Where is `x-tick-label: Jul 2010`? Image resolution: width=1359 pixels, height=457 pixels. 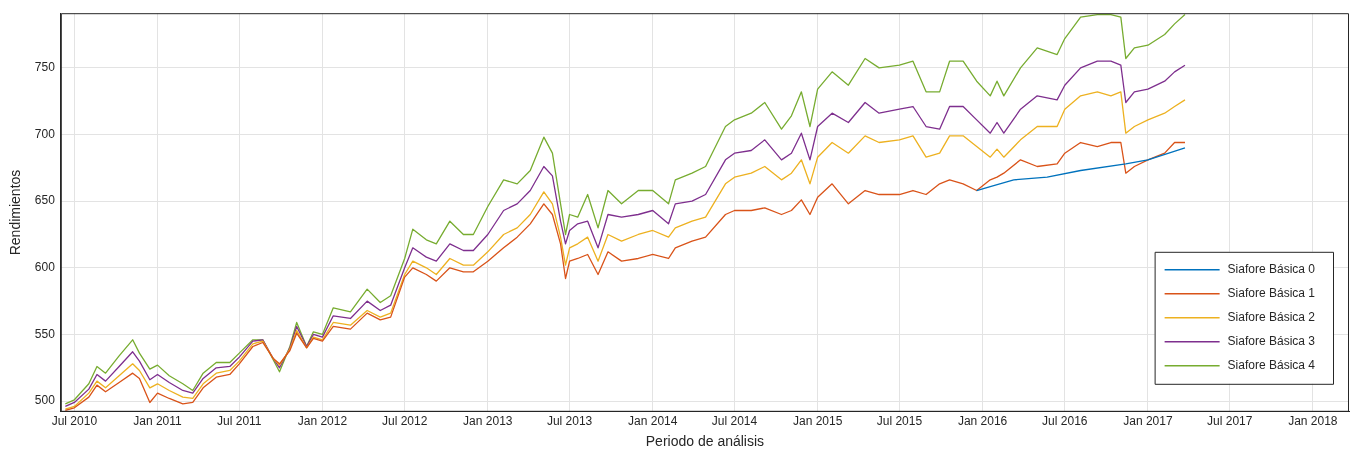
x-tick-label: Jul 2010 is located at coordinates (74, 421).